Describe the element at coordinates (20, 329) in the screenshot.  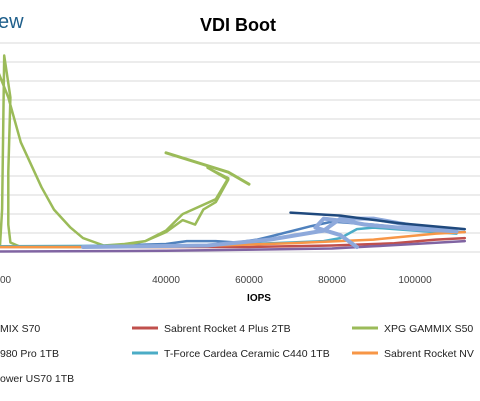
I see `legend-entry: MIX S70` at that location.